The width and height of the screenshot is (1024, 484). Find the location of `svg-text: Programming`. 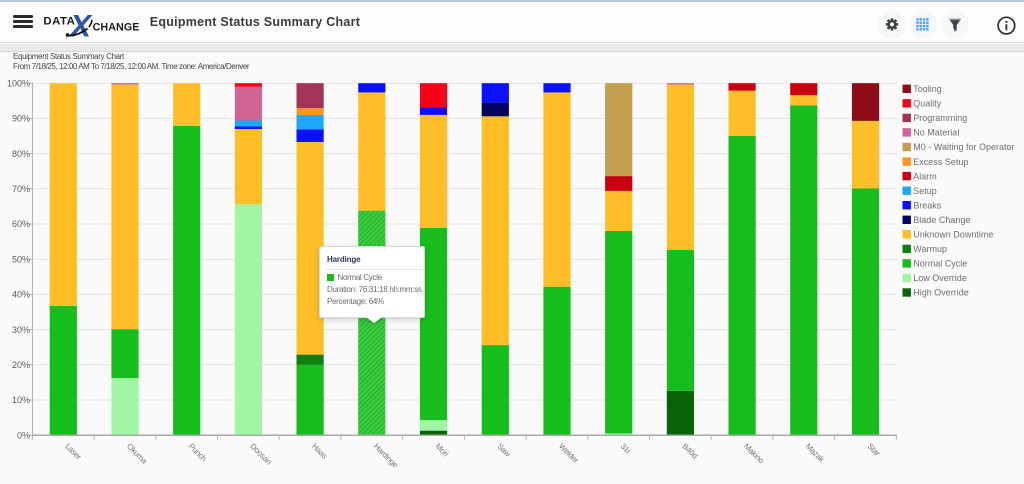

svg-text: Programming is located at coordinates (940, 118).